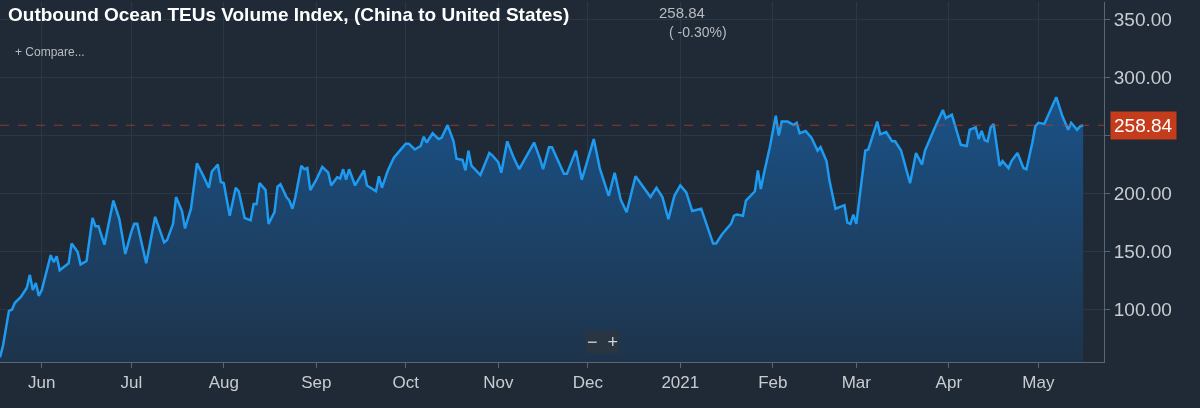  I want to click on x-tick-label: Feb, so click(773, 383).